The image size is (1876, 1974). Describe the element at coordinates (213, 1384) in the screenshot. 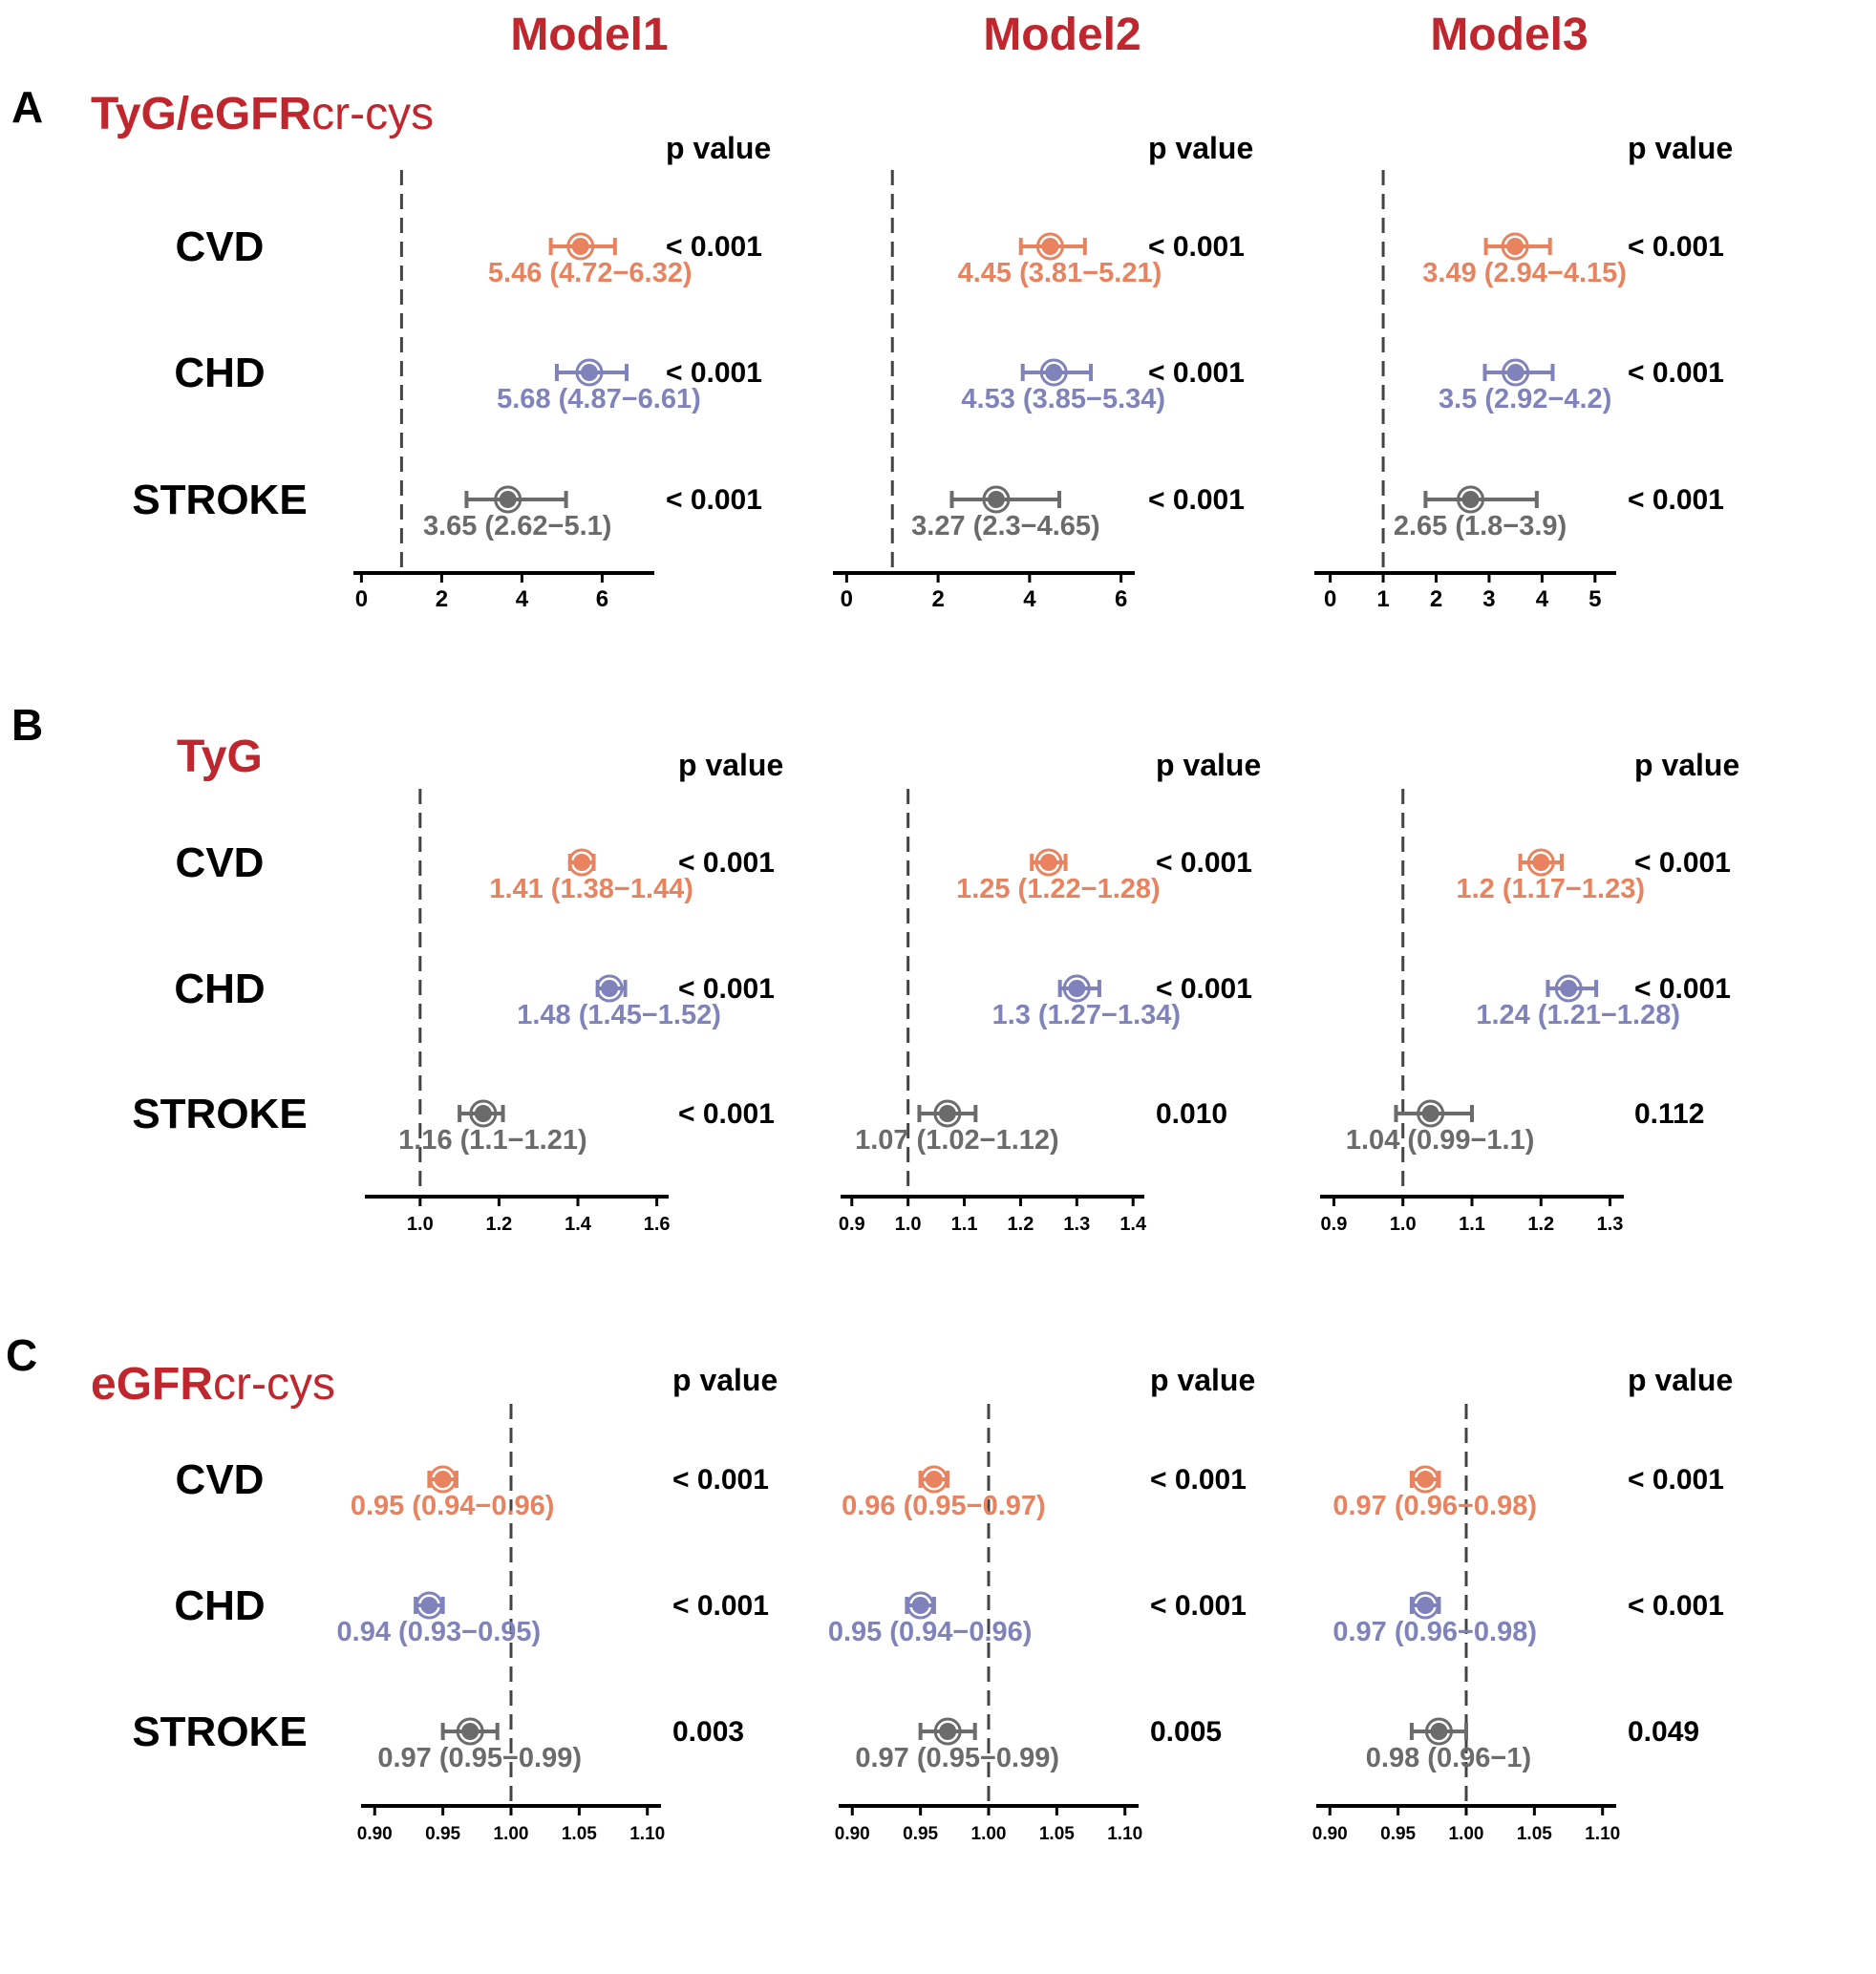

I see `section-title: eGFRcr-cys` at that location.